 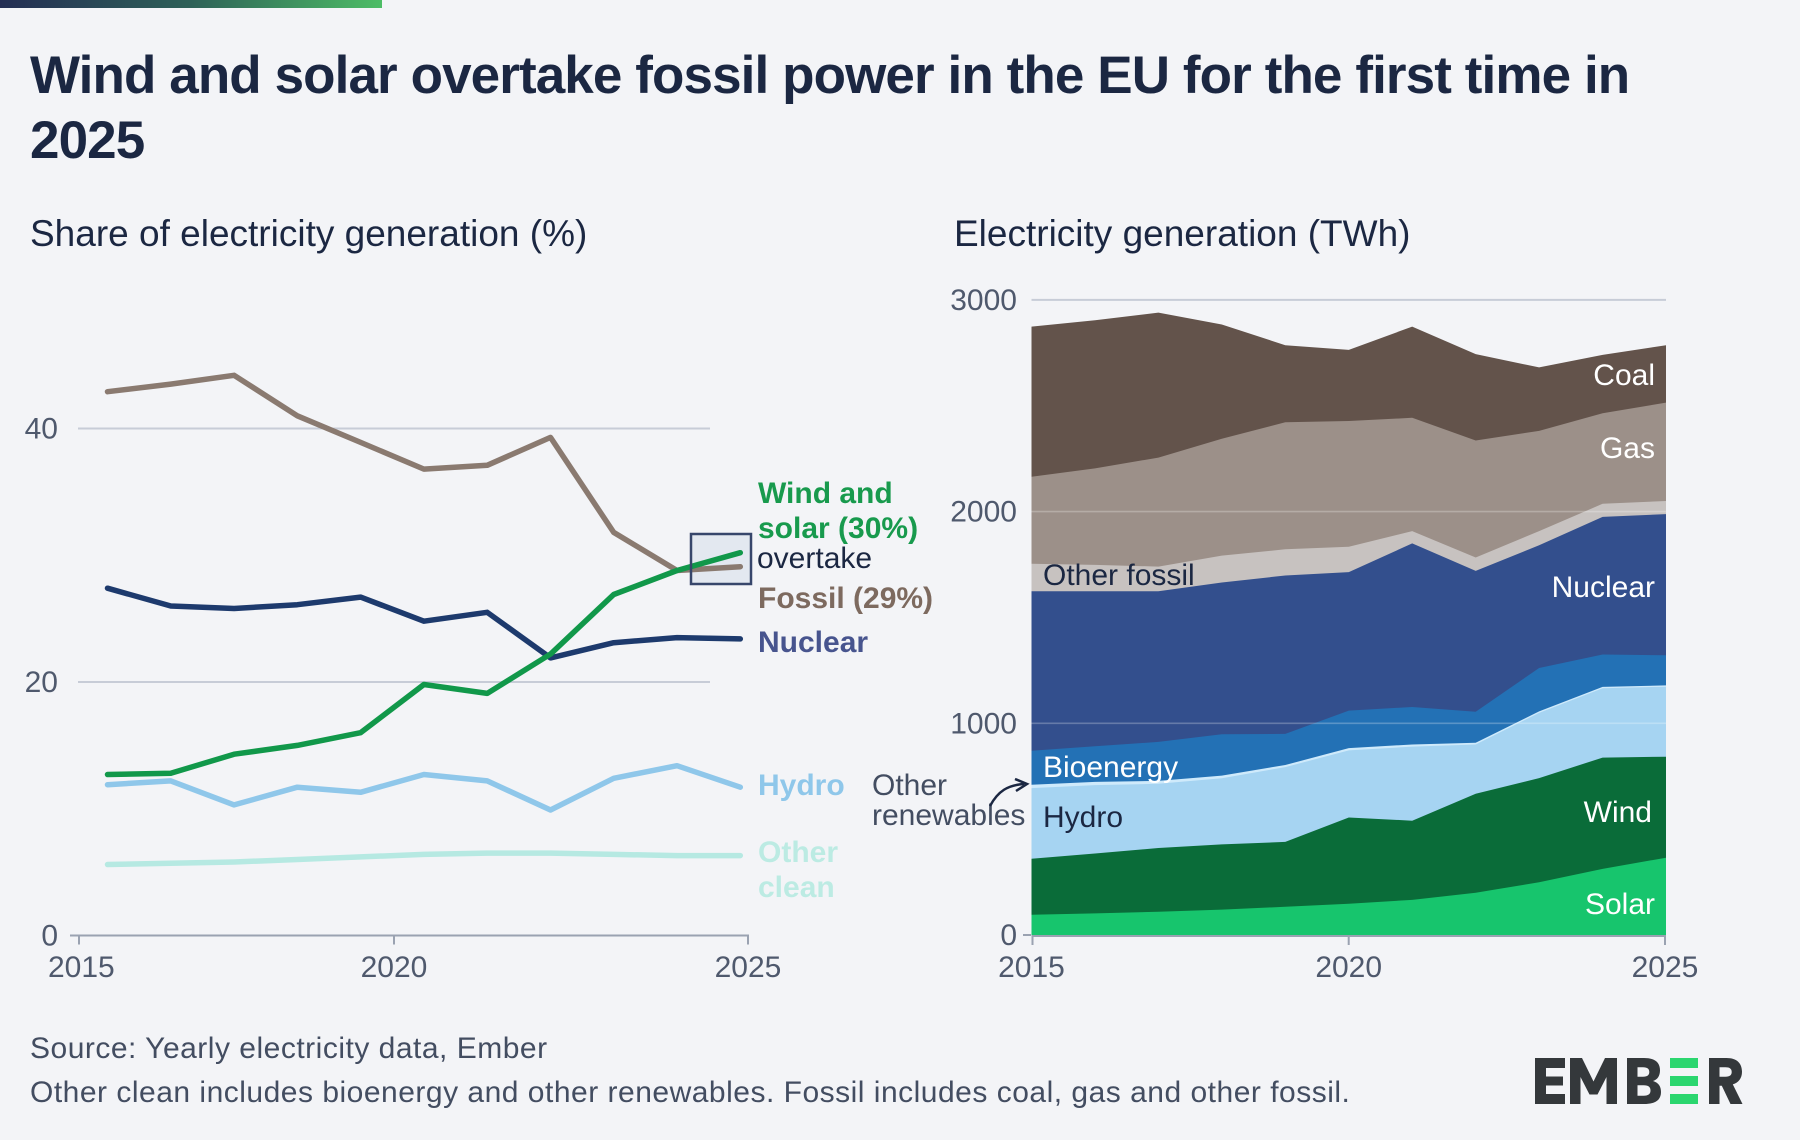 What do you see at coordinates (1119, 575) in the screenshot?
I see `svg-text: Other fossil` at bounding box center [1119, 575].